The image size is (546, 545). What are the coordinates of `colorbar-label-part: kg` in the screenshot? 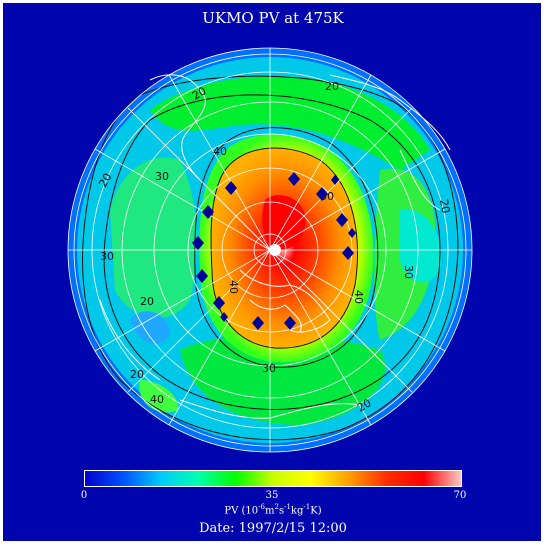 It's located at (297, 511).